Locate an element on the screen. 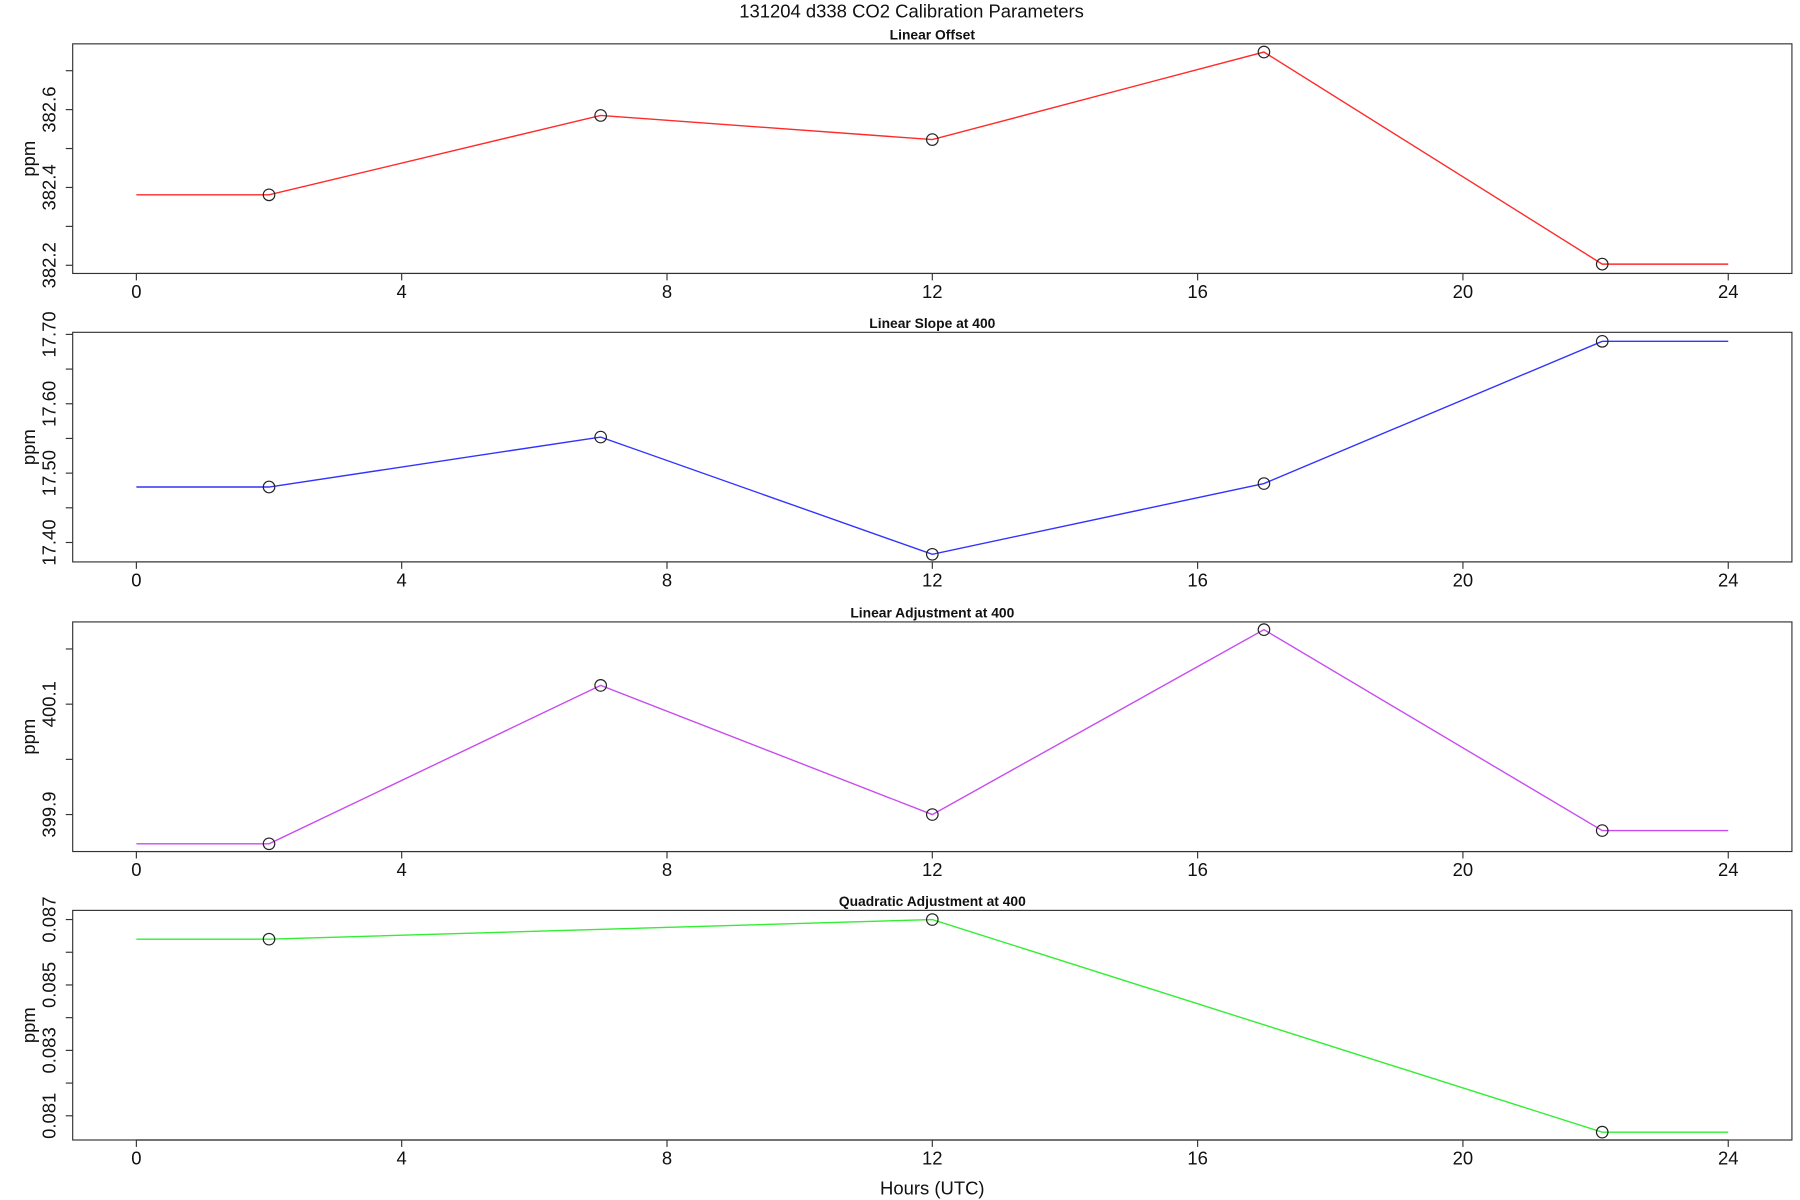 The height and width of the screenshot is (1200, 1800). y-tick-label: 400.1 is located at coordinates (49, 704).